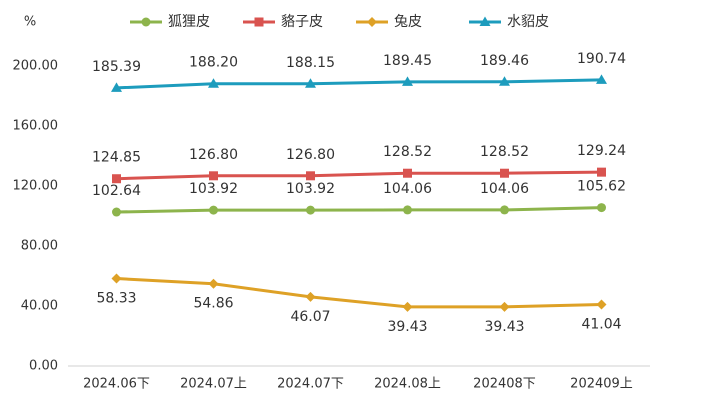 This screenshot has width=710, height=405. I want to click on data-label: 188.15, so click(310, 63).